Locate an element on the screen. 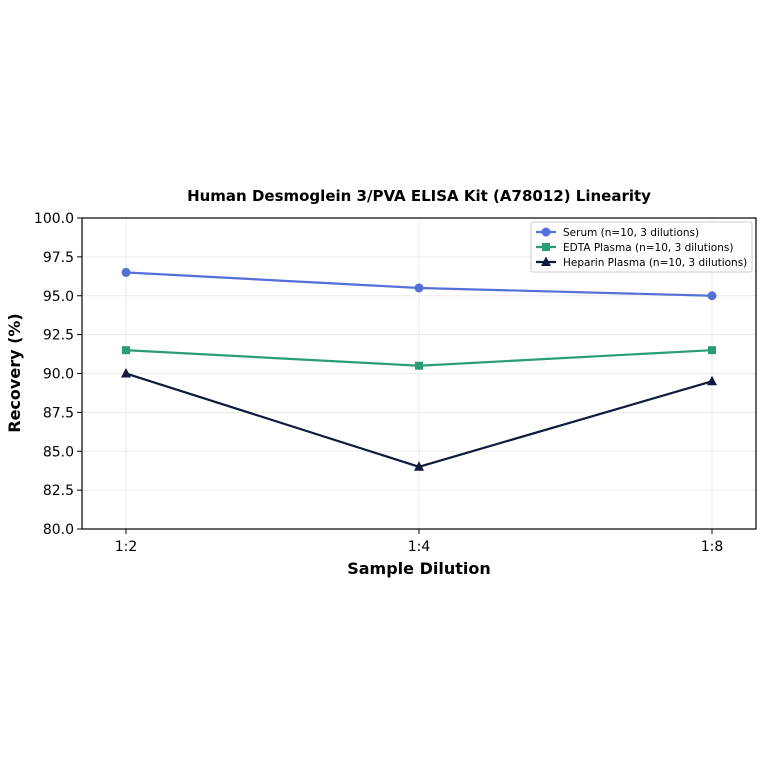 The image size is (764, 764). y-axis-title: Recovery (%) is located at coordinates (14, 372).